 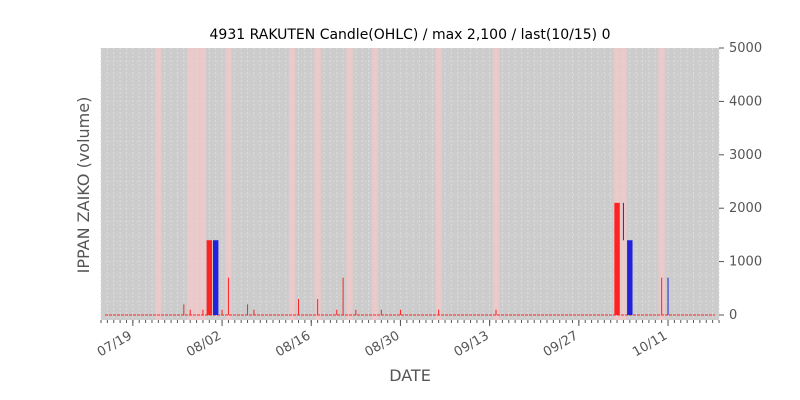 What do you see at coordinates (733, 315) in the screenshot?
I see `y-tick-label: 0` at bounding box center [733, 315].